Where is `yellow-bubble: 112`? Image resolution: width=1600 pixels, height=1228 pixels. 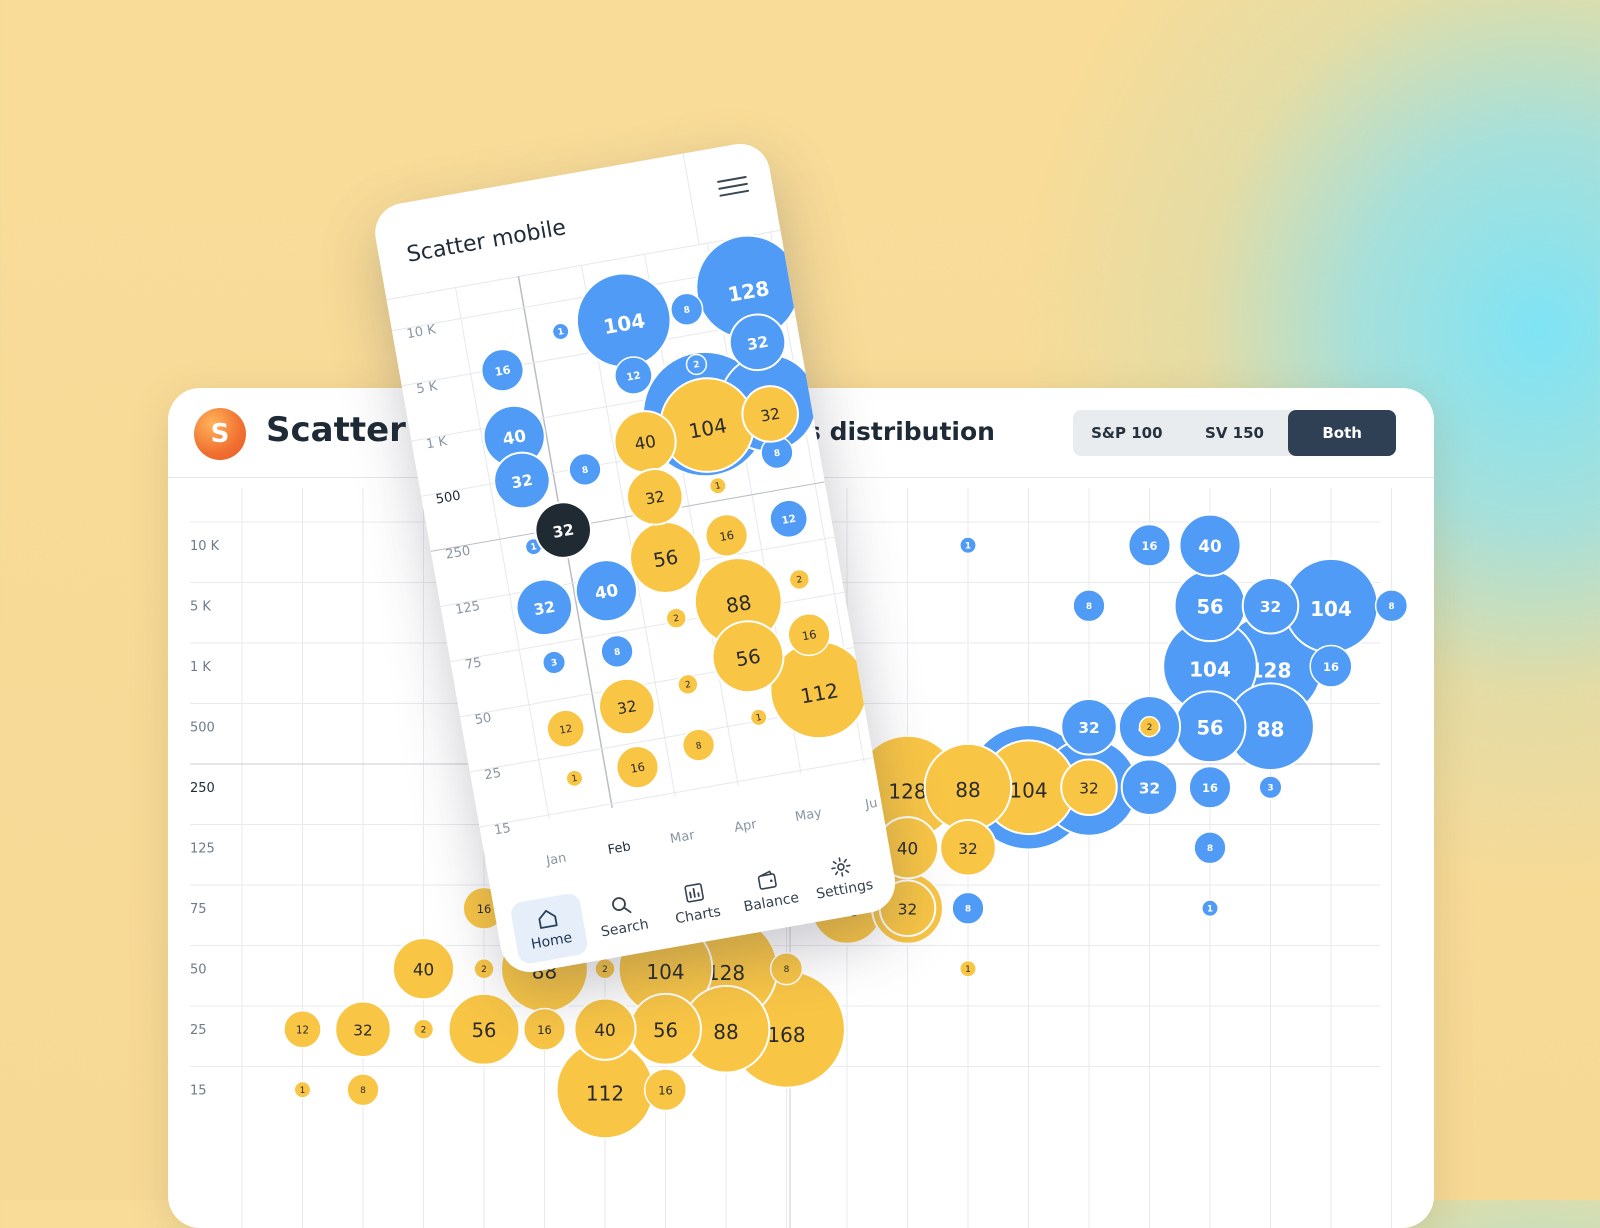 yellow-bubble: 112 is located at coordinates (605, 1090).